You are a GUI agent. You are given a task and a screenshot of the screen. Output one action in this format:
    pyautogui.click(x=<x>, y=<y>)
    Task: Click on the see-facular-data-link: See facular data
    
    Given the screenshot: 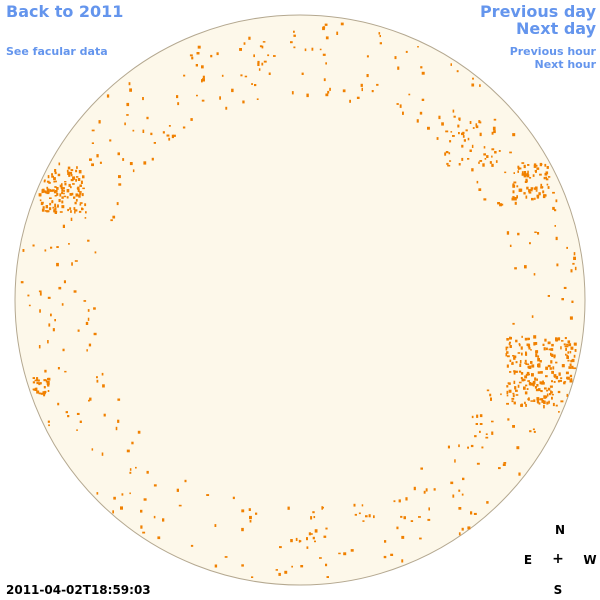 What is the action you would take?
    pyautogui.click(x=57, y=51)
    